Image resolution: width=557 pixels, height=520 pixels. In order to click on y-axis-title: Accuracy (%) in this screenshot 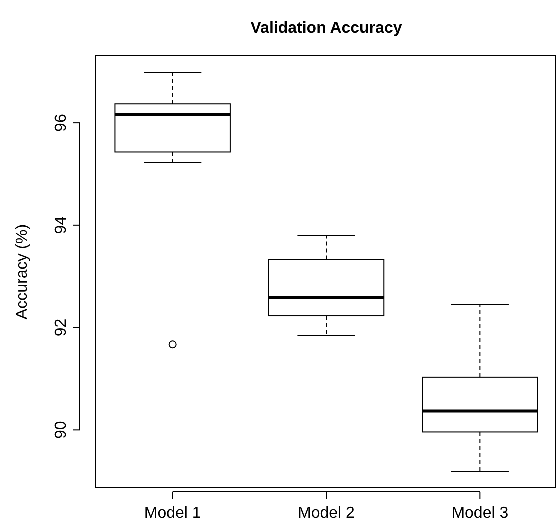, I will do `click(22, 272)`.